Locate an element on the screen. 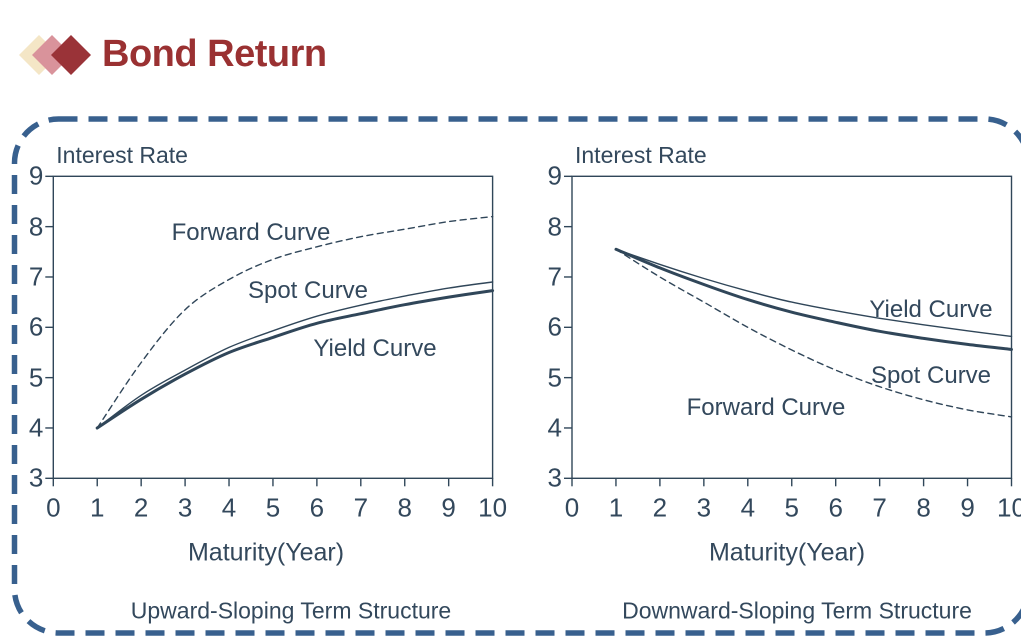  x-tick-label-downward: 0 is located at coordinates (572, 507).